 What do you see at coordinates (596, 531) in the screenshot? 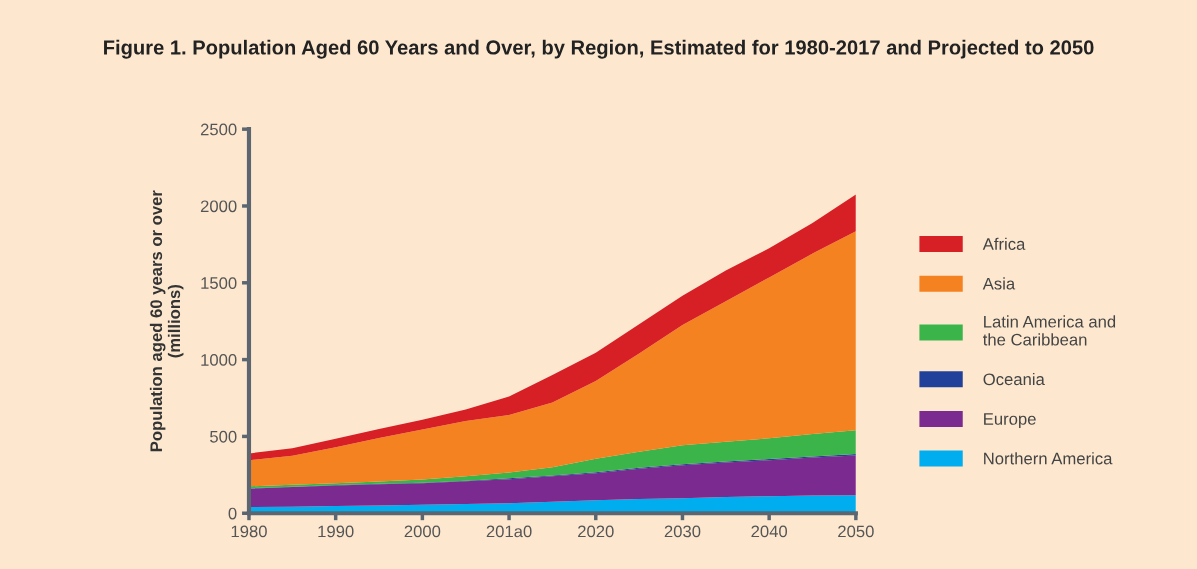
I see `x-tick-label: 2020` at bounding box center [596, 531].